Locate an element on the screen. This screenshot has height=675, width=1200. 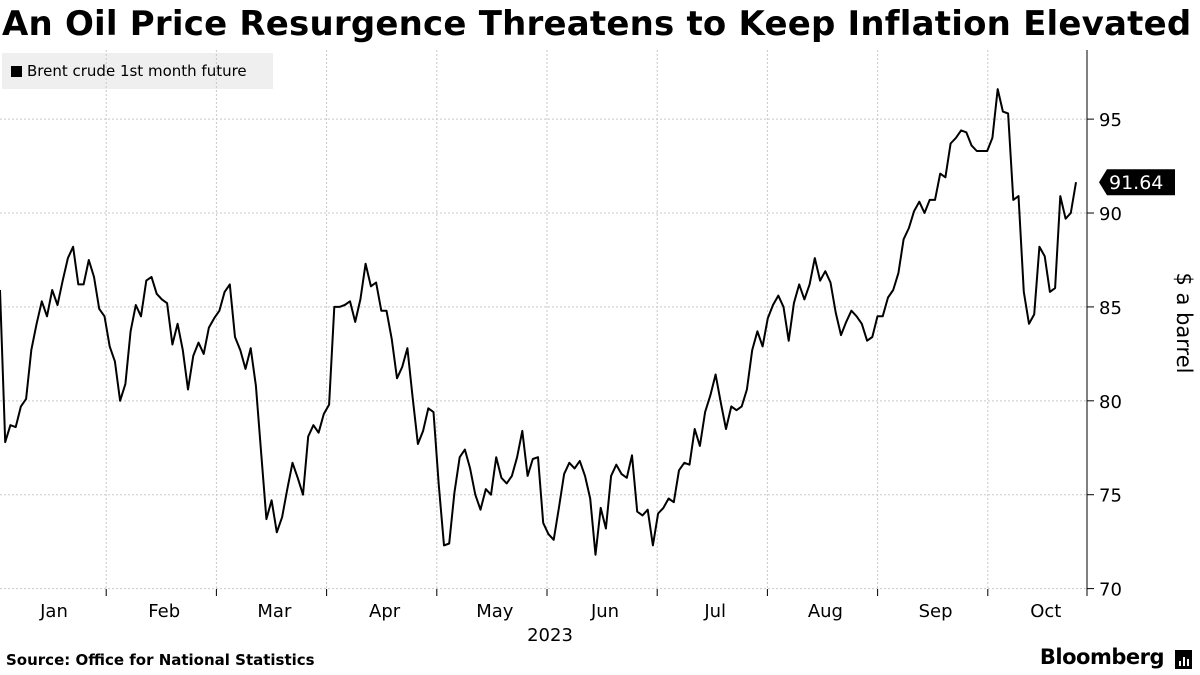
bloomberg-terminal-icon is located at coordinates (1183, 659).